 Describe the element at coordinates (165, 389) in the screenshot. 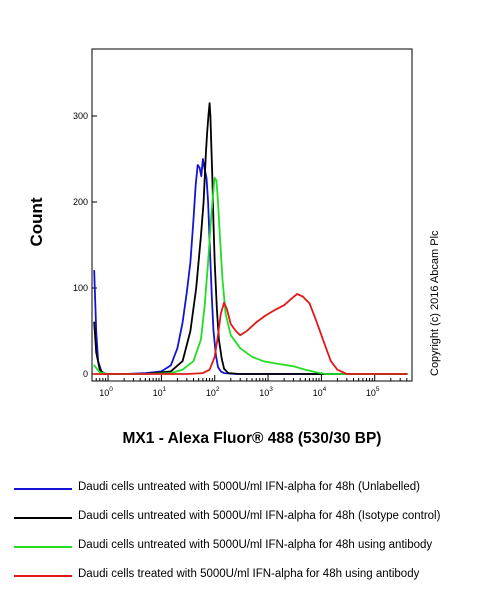

I see `x-tick-exponent: 1` at that location.